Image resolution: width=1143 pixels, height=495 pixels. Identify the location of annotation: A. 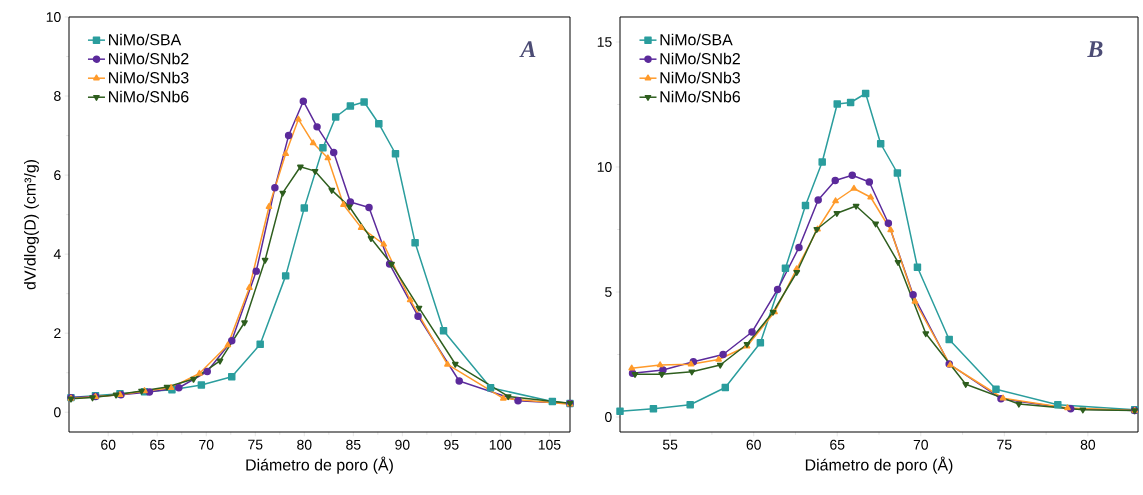
(527, 49).